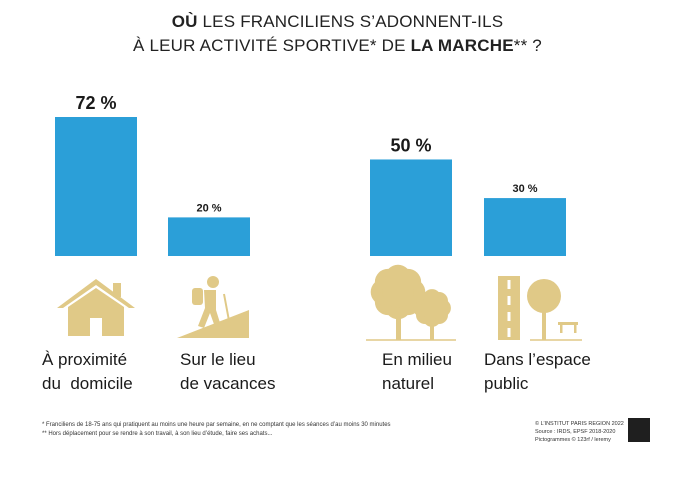 Image resolution: width=675 pixels, height=492 pixels. Describe the element at coordinates (95, 103) in the screenshot. I see `data-label: 72 %` at that location.